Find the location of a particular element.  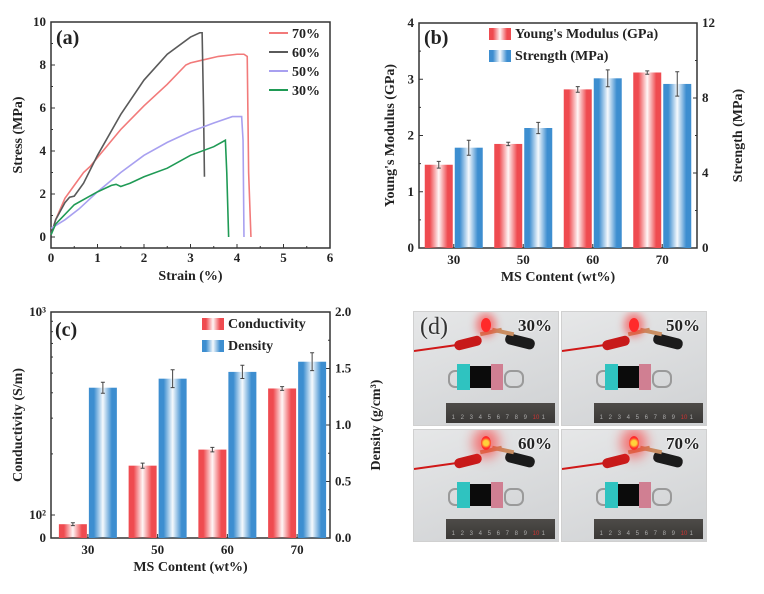

legend-label: 30% is located at coordinates (306, 91).